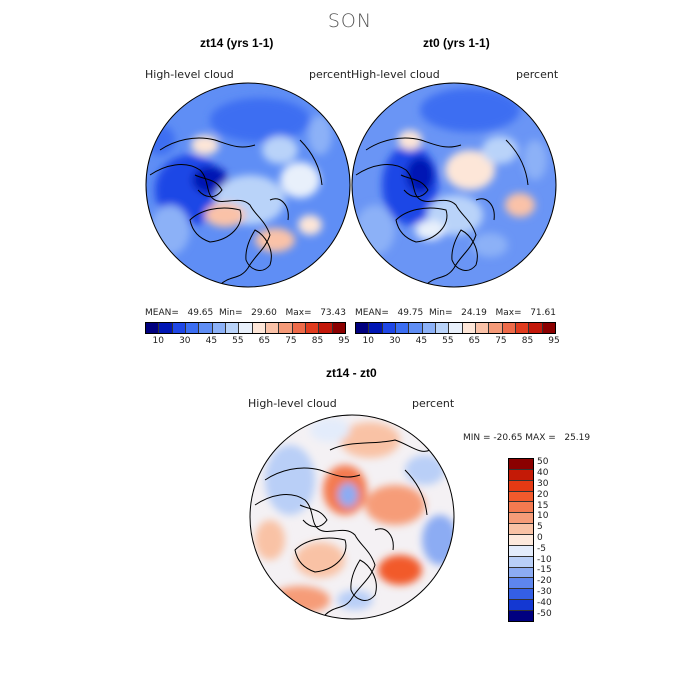 The height and width of the screenshot is (700, 700). What do you see at coordinates (189, 74) in the screenshot?
I see `panel-1-variable: High-level cloud` at bounding box center [189, 74].